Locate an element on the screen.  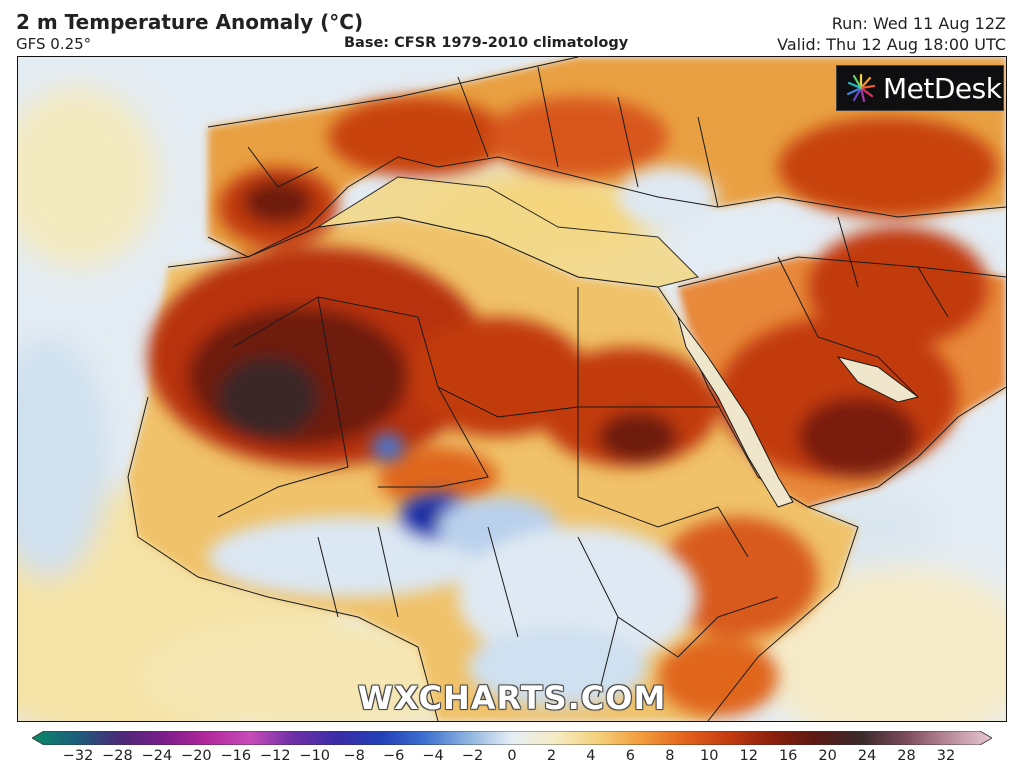
wxcharts-watermark: WXCHARTS.COM is located at coordinates (512, 698).